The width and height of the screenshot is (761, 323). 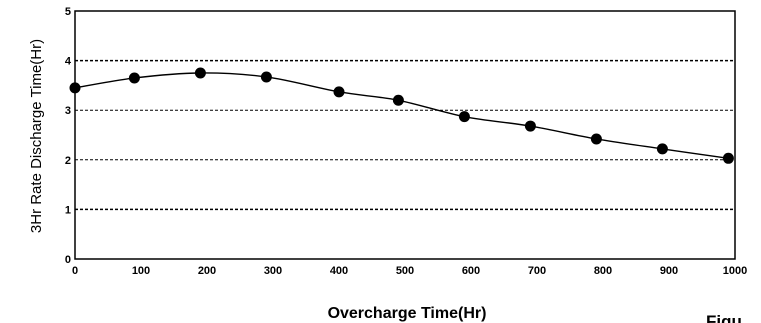 What do you see at coordinates (603, 271) in the screenshot?
I see `x-tick-label: 800` at bounding box center [603, 271].